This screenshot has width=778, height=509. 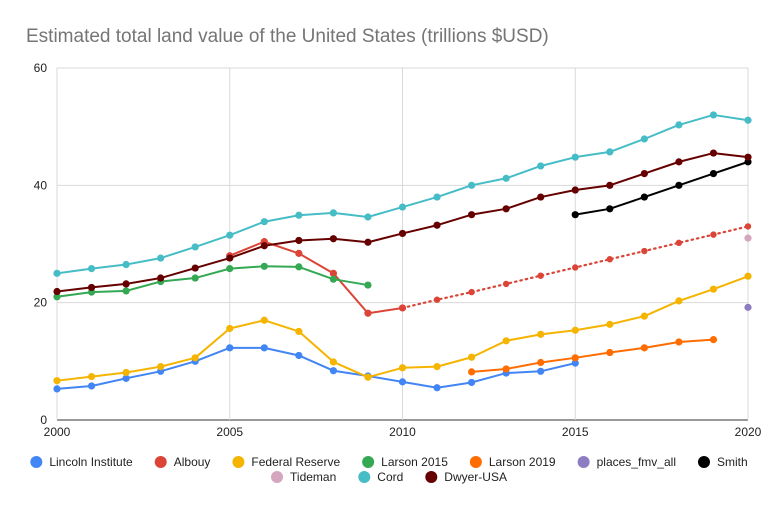 What do you see at coordinates (316, 277) in the screenshot?
I see `series-line-albouy` at bounding box center [316, 277].